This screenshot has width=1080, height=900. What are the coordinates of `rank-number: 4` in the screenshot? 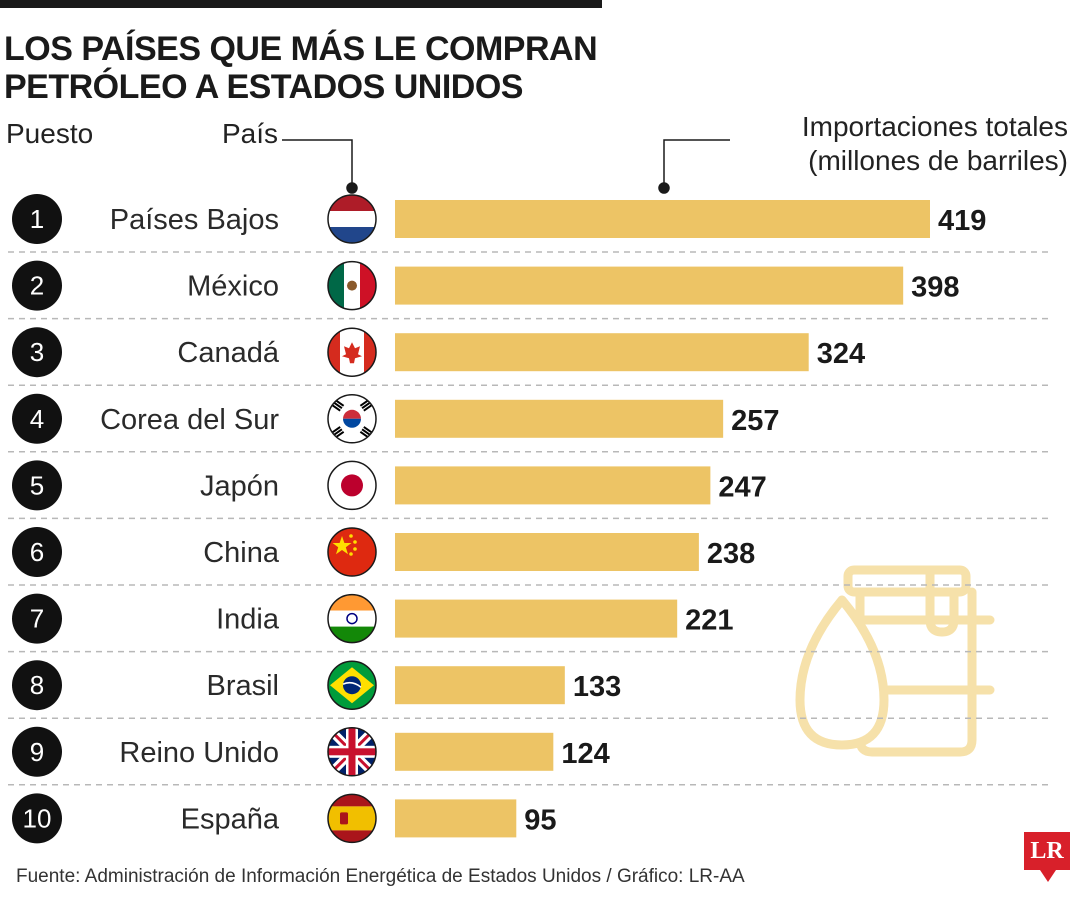 It's located at (37, 419).